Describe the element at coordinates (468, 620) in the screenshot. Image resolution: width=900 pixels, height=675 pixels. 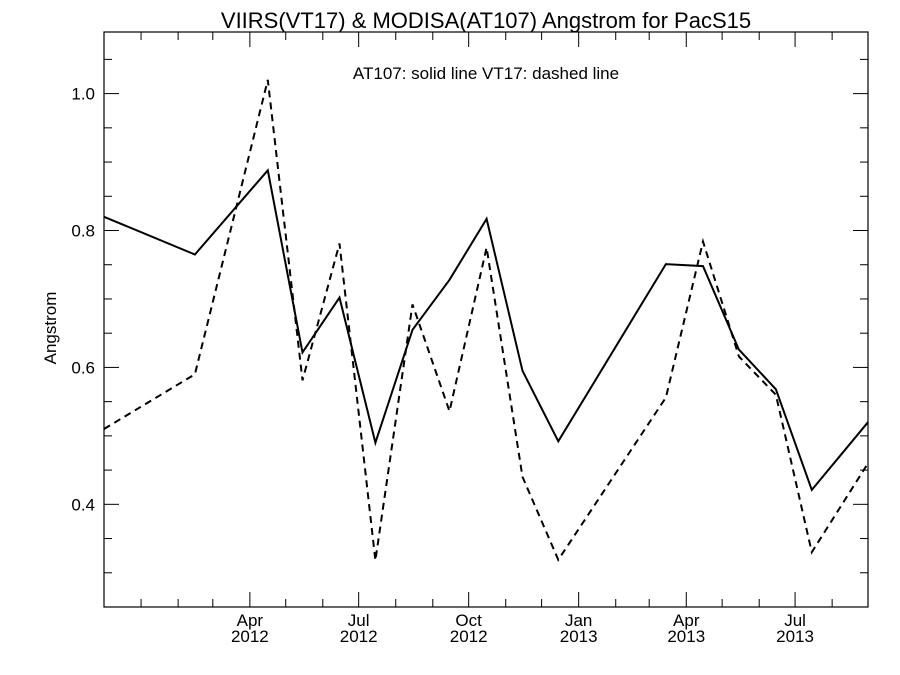
I see `x-tick-label-month: Oct` at that location.